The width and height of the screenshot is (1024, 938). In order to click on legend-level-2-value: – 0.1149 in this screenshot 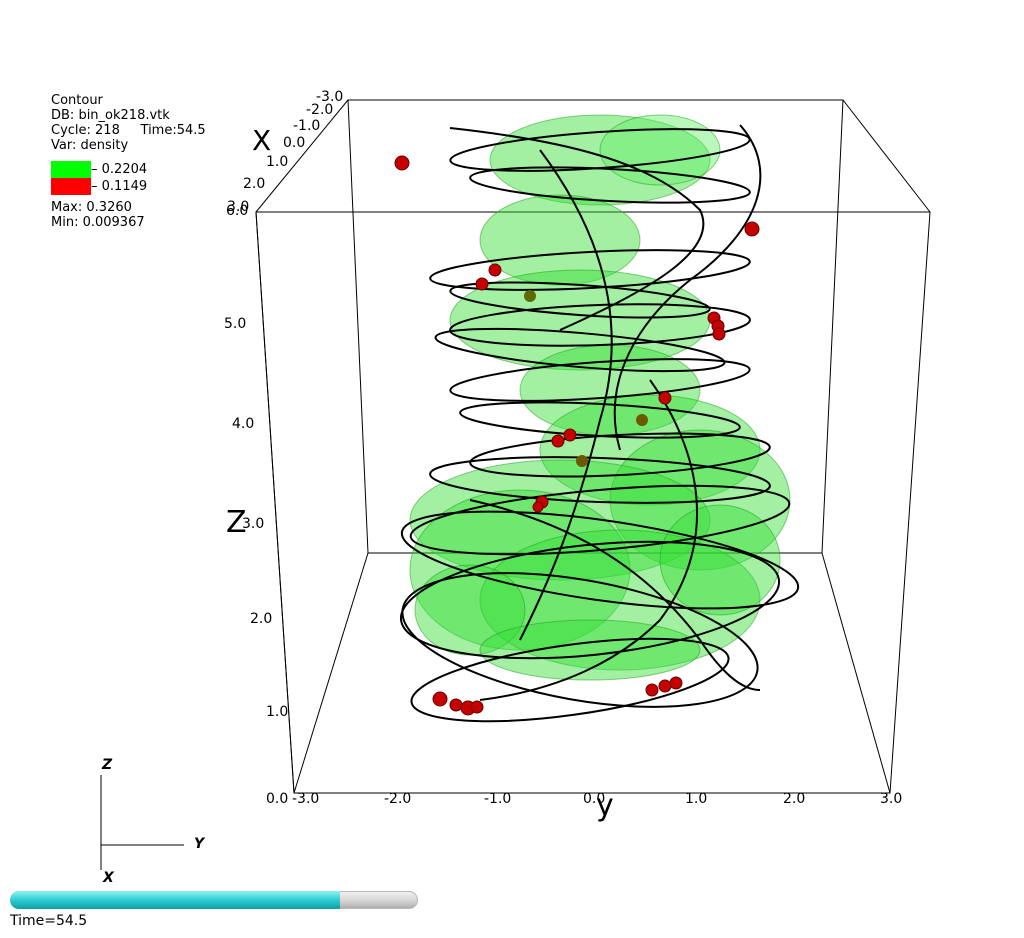, I will do `click(119, 186)`.